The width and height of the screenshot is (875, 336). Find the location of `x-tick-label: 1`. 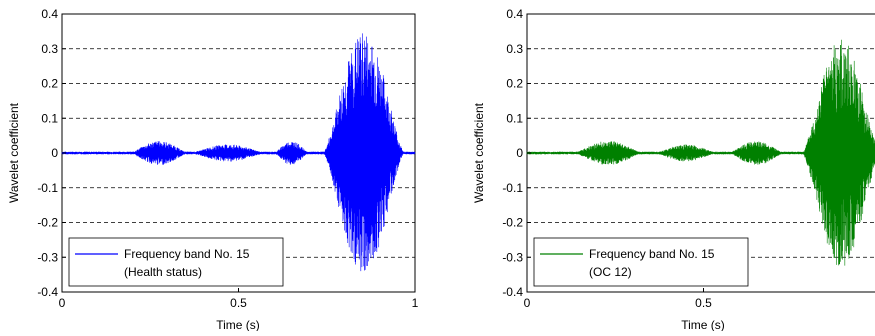

x-tick-label: 1 is located at coordinates (415, 303).